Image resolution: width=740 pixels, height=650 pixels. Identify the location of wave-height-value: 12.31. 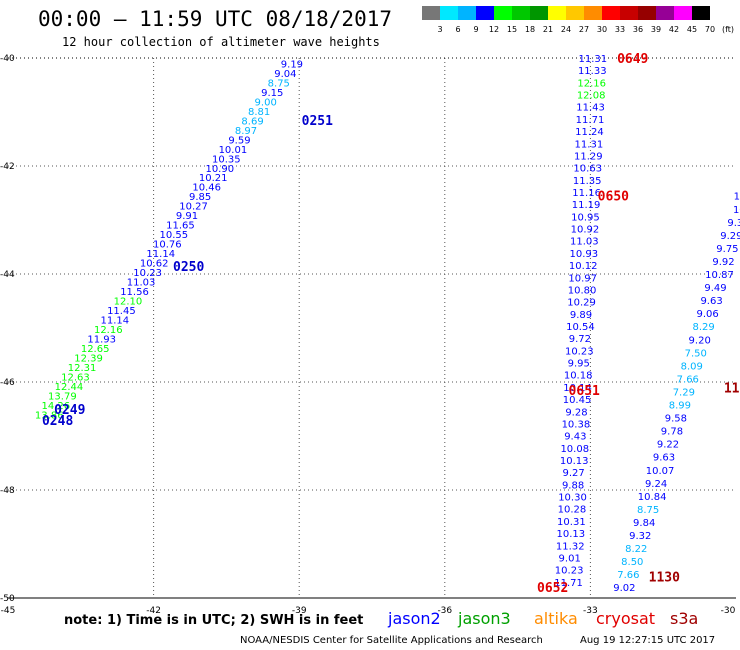
(82, 368).